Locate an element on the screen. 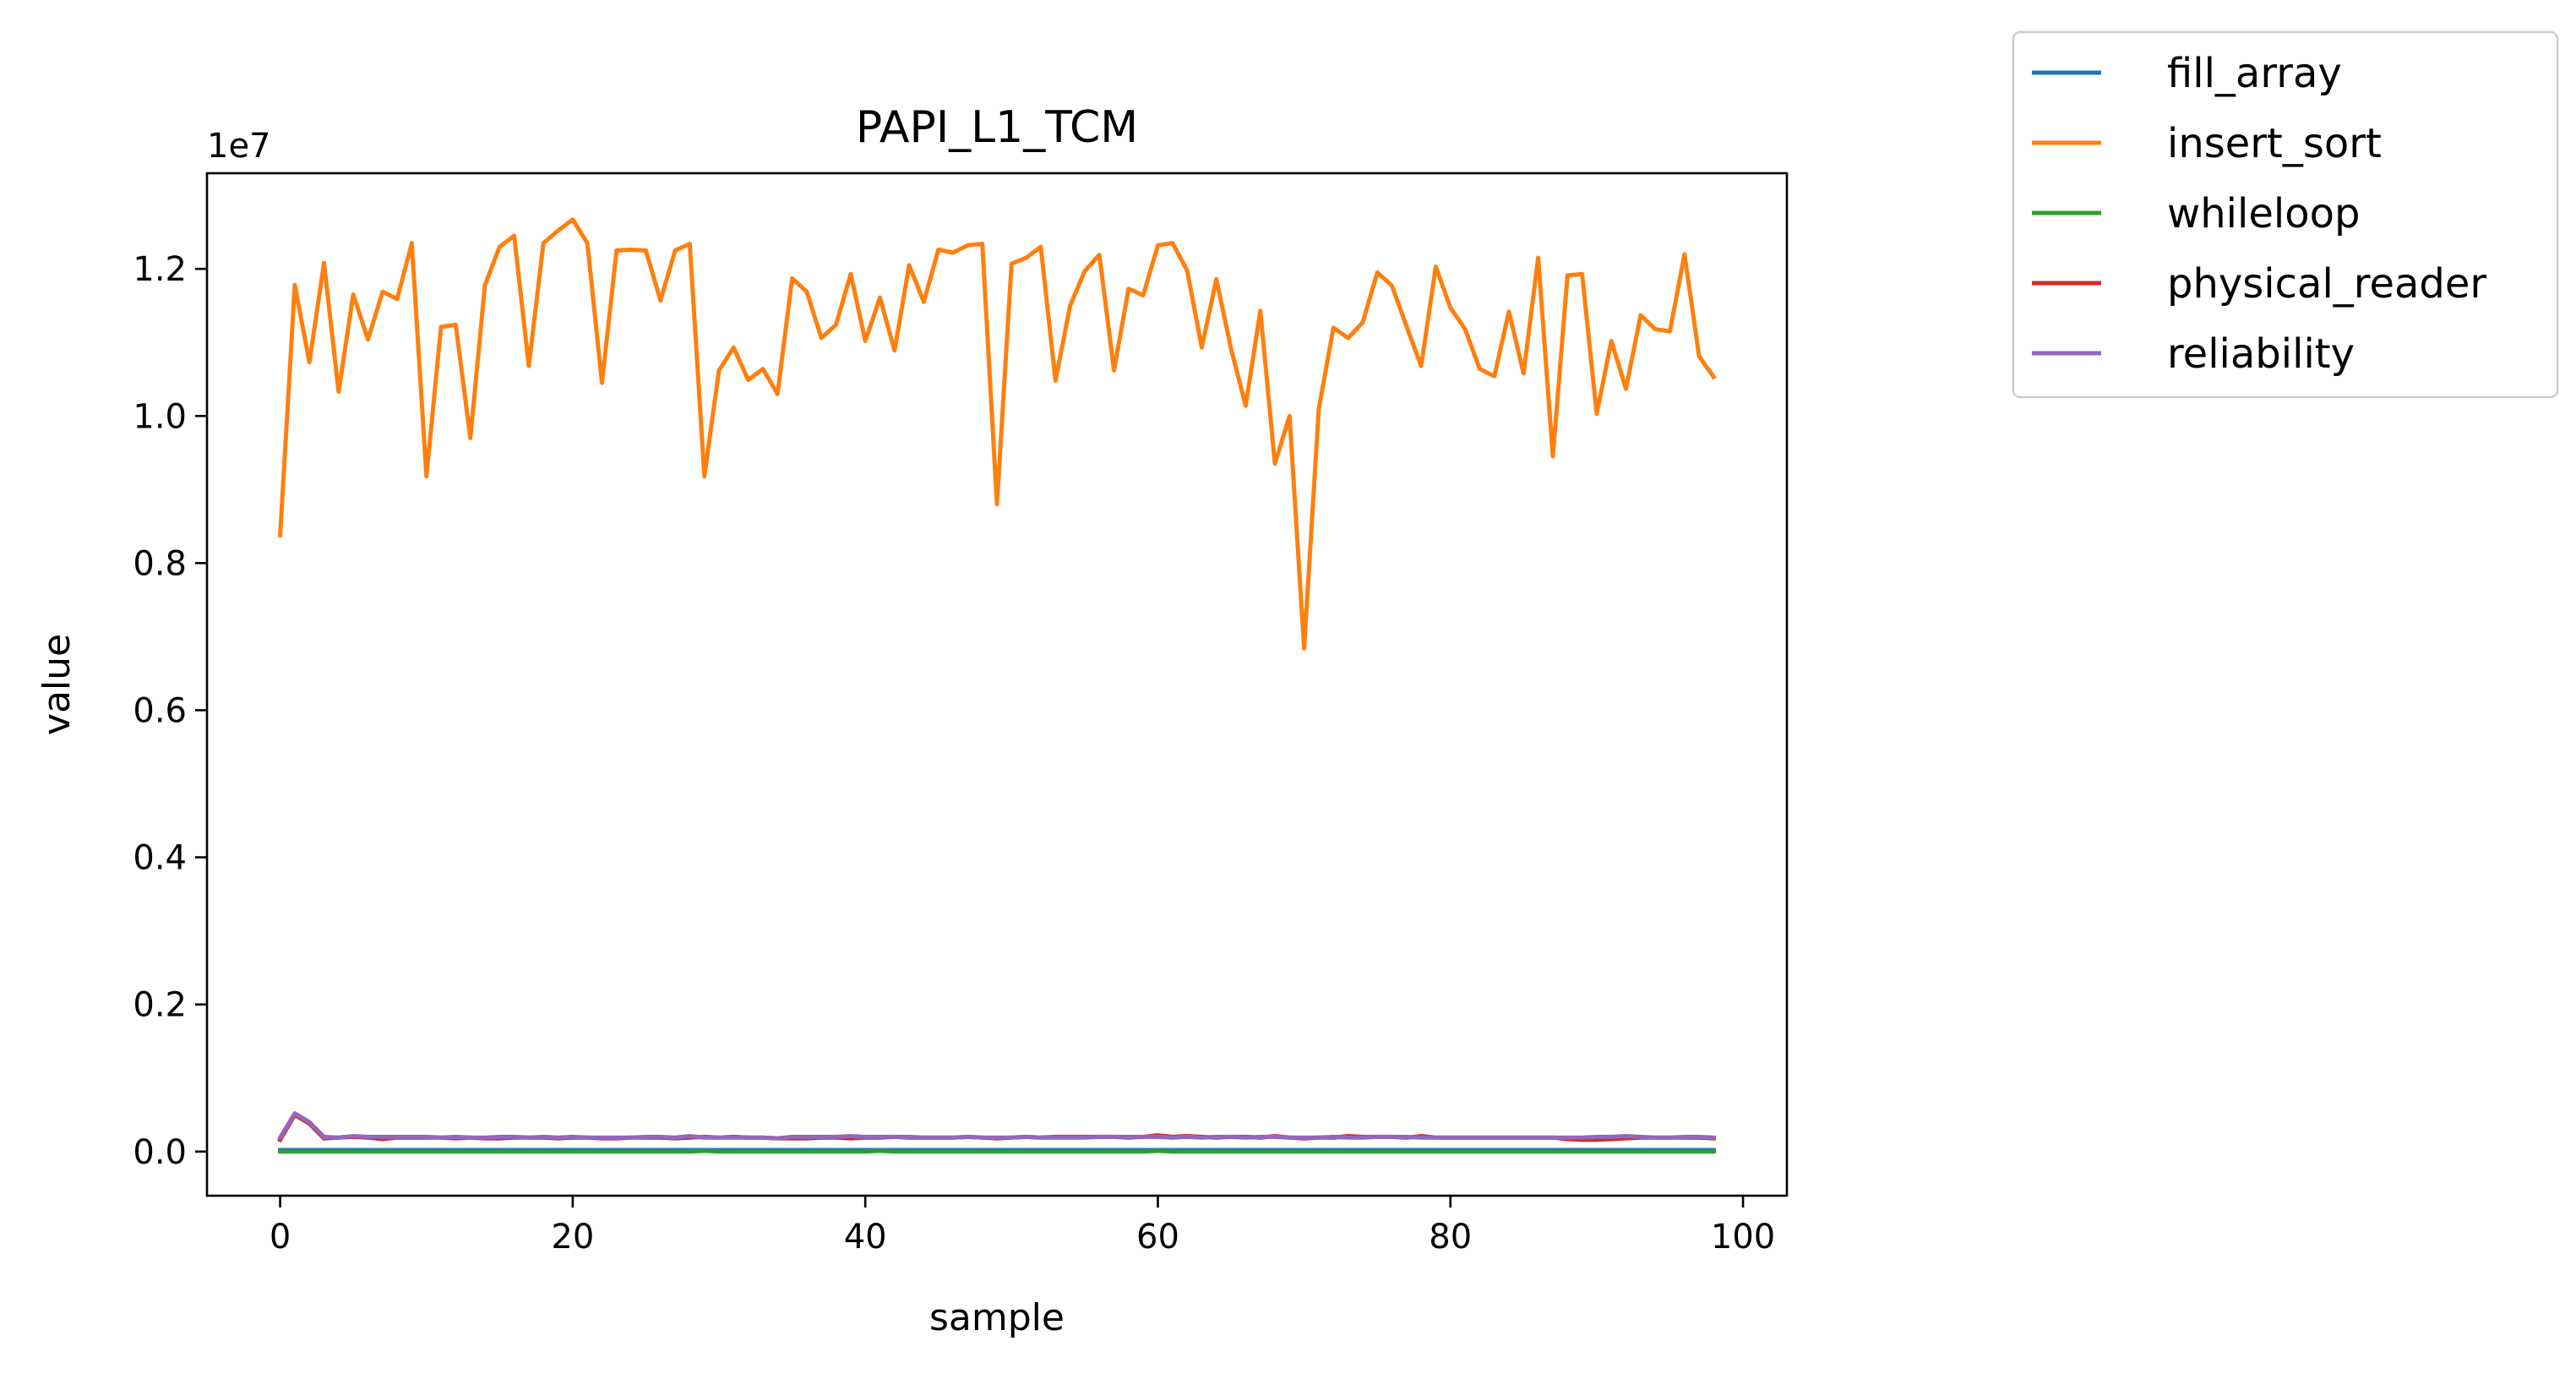  y-tick-label: 0.6 is located at coordinates (160, 710).